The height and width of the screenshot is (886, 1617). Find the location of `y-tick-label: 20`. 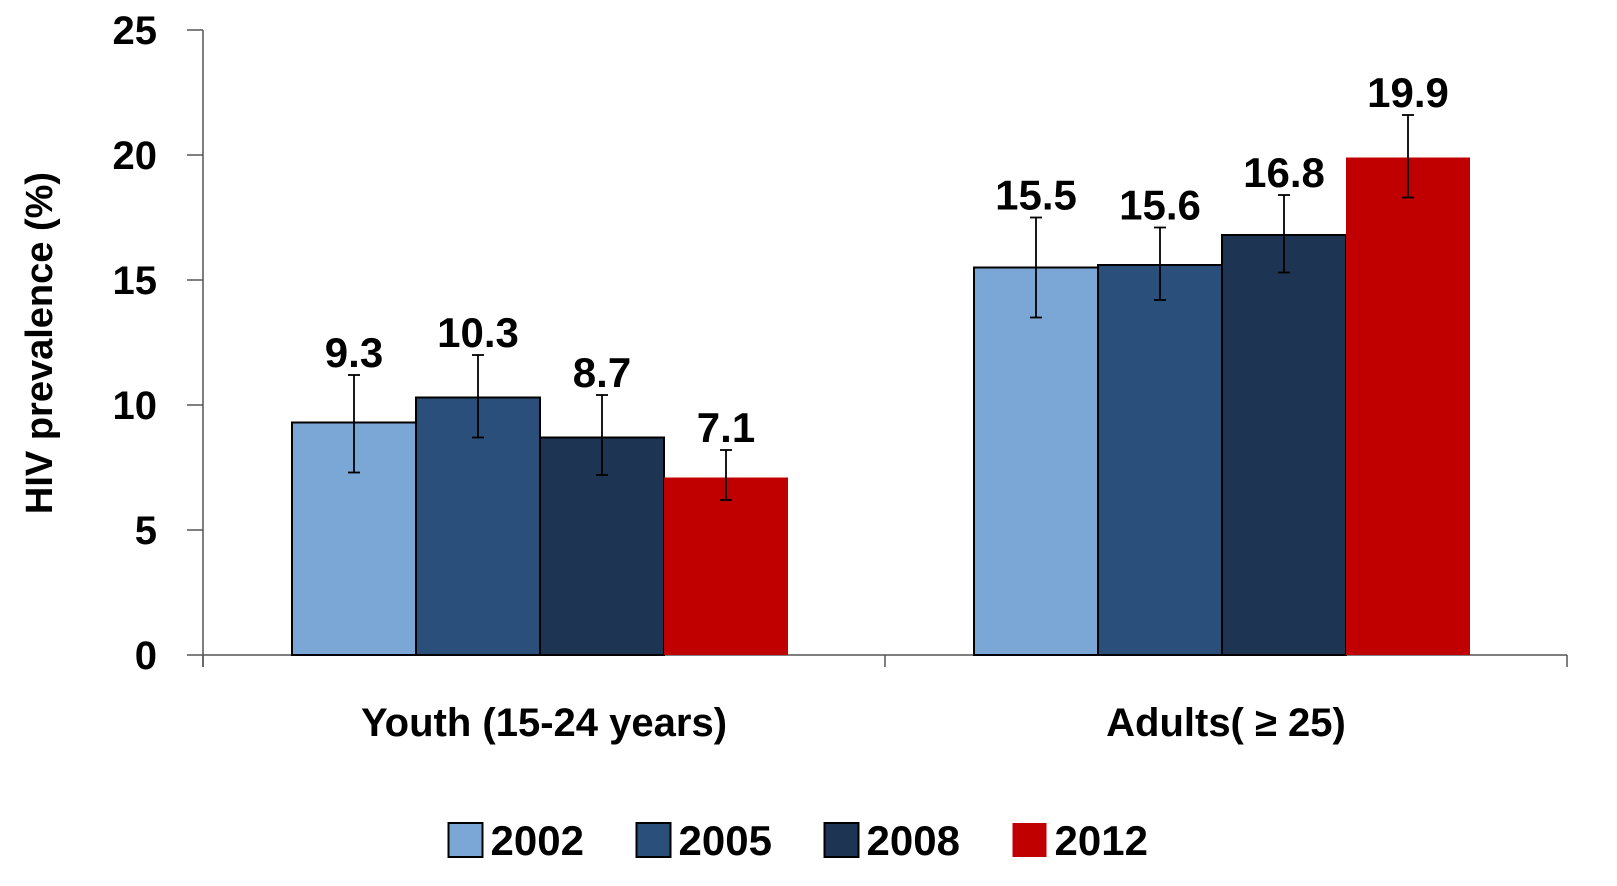

y-tick-label: 20 is located at coordinates (135, 156).